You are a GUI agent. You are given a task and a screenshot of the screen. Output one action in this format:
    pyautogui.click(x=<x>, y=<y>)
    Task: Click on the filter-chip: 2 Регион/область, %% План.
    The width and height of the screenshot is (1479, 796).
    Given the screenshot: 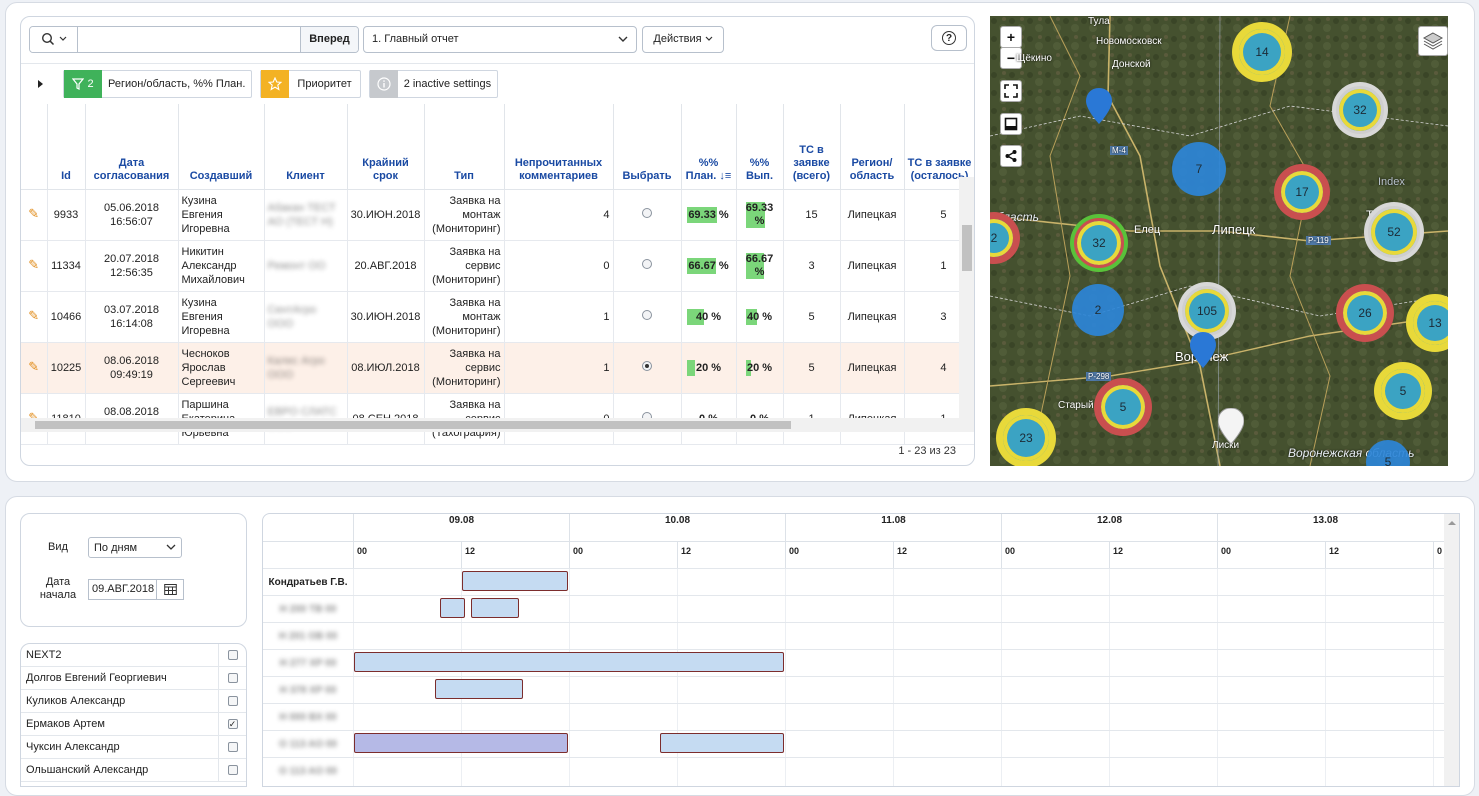 What is the action you would take?
    pyautogui.click(x=158, y=83)
    